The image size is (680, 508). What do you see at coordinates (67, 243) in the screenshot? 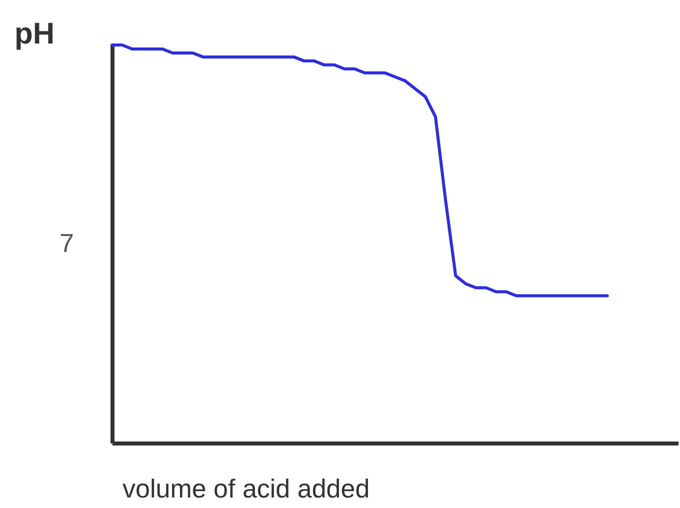
I see `text: 7` at bounding box center [67, 243].